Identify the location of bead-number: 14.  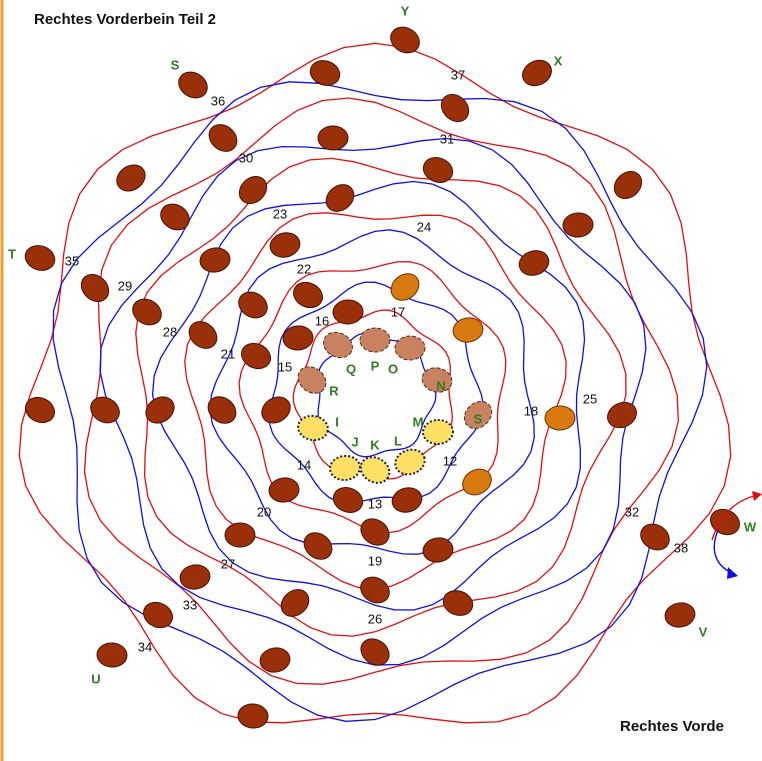
(304, 464).